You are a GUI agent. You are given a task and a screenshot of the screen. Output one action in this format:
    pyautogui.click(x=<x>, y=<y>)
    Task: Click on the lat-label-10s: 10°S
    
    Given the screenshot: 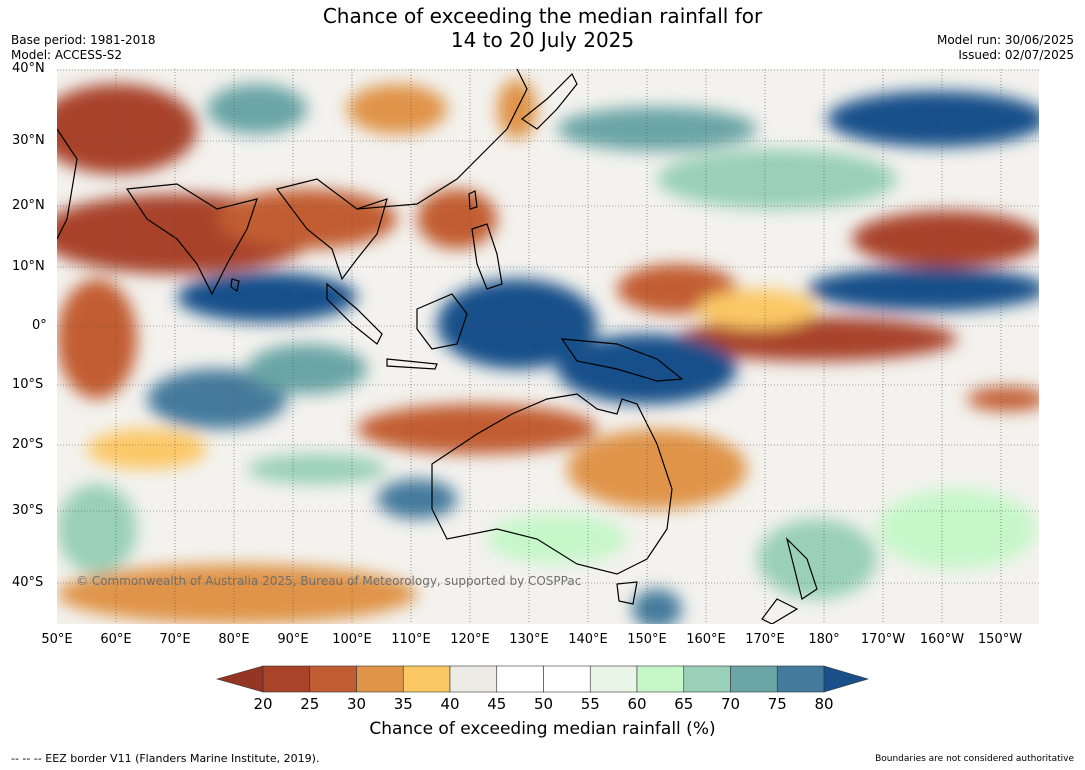 What is the action you would take?
    pyautogui.click(x=28, y=384)
    